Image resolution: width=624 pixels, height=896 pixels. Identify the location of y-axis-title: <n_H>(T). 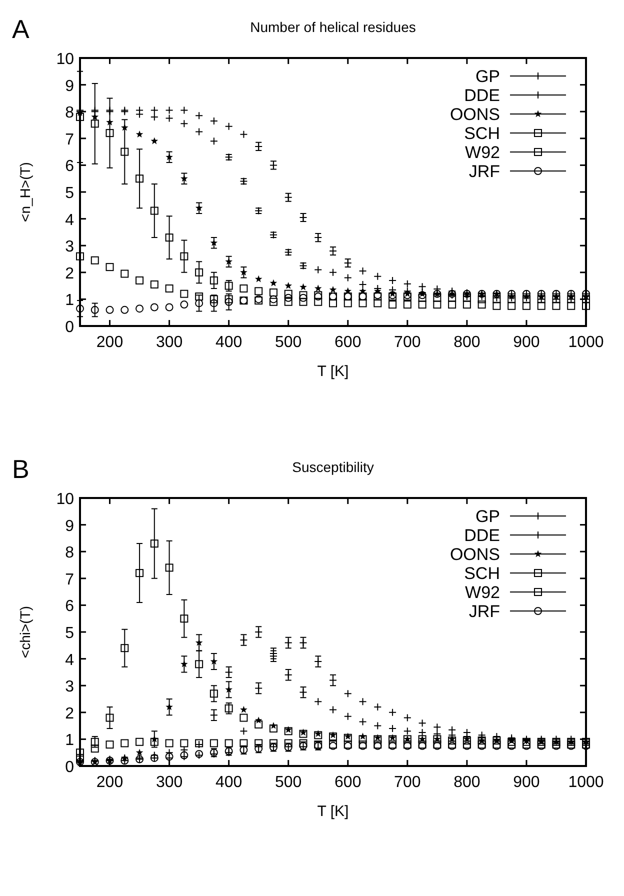
(25, 192).